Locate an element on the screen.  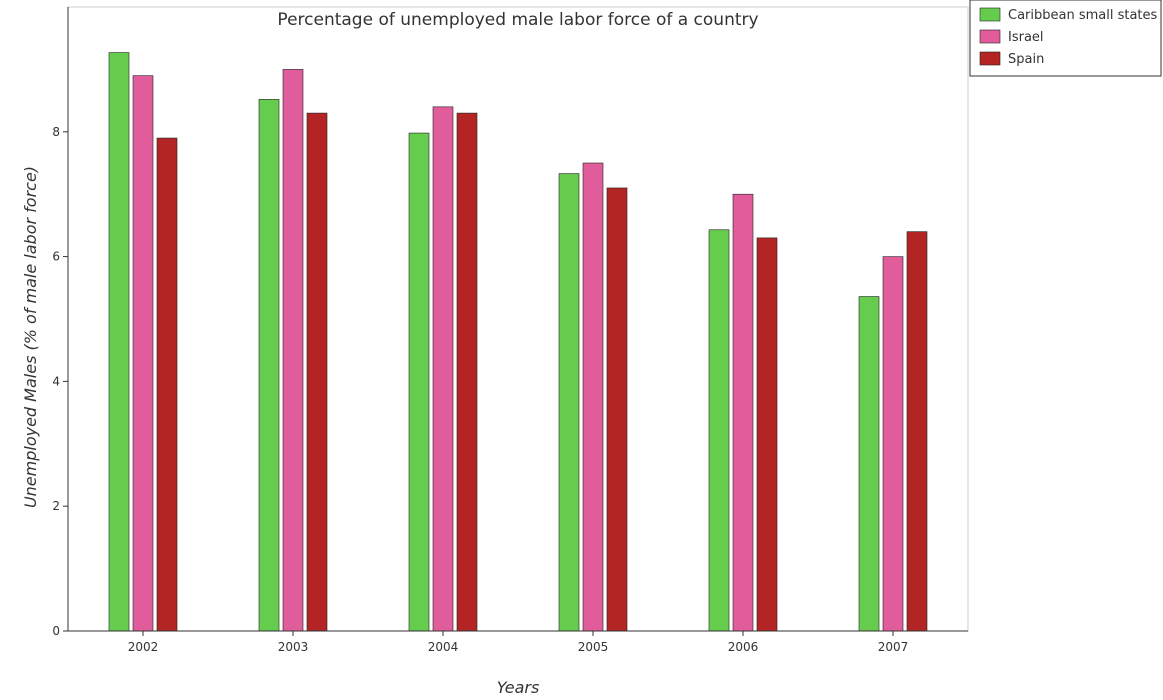
x-tick-label: 2007 is located at coordinates (893, 647).